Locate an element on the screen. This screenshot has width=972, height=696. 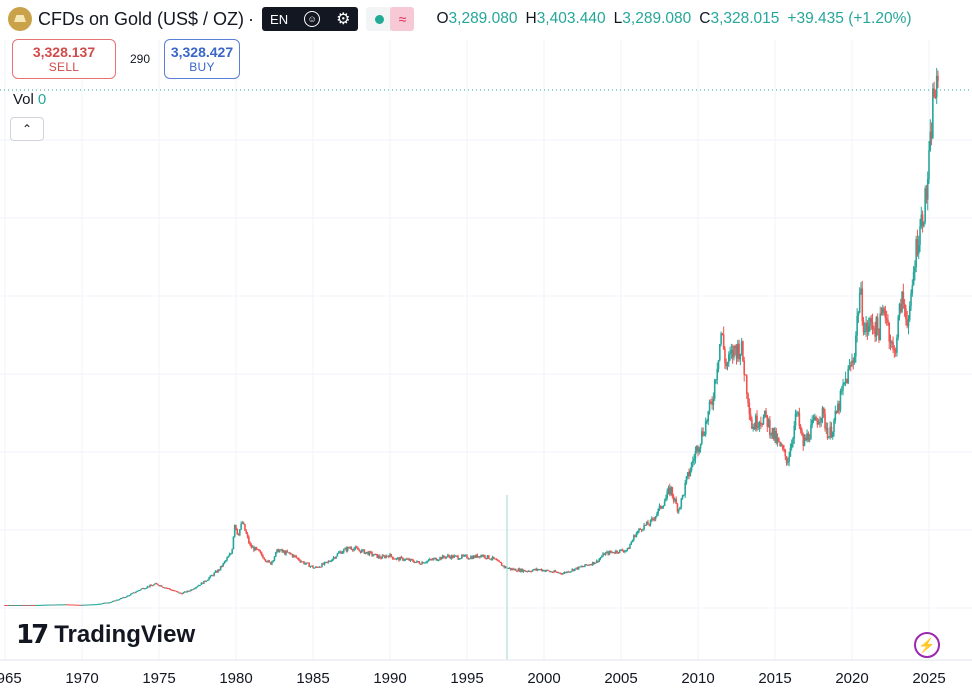
settings-button: ⚙ is located at coordinates (343, 19).